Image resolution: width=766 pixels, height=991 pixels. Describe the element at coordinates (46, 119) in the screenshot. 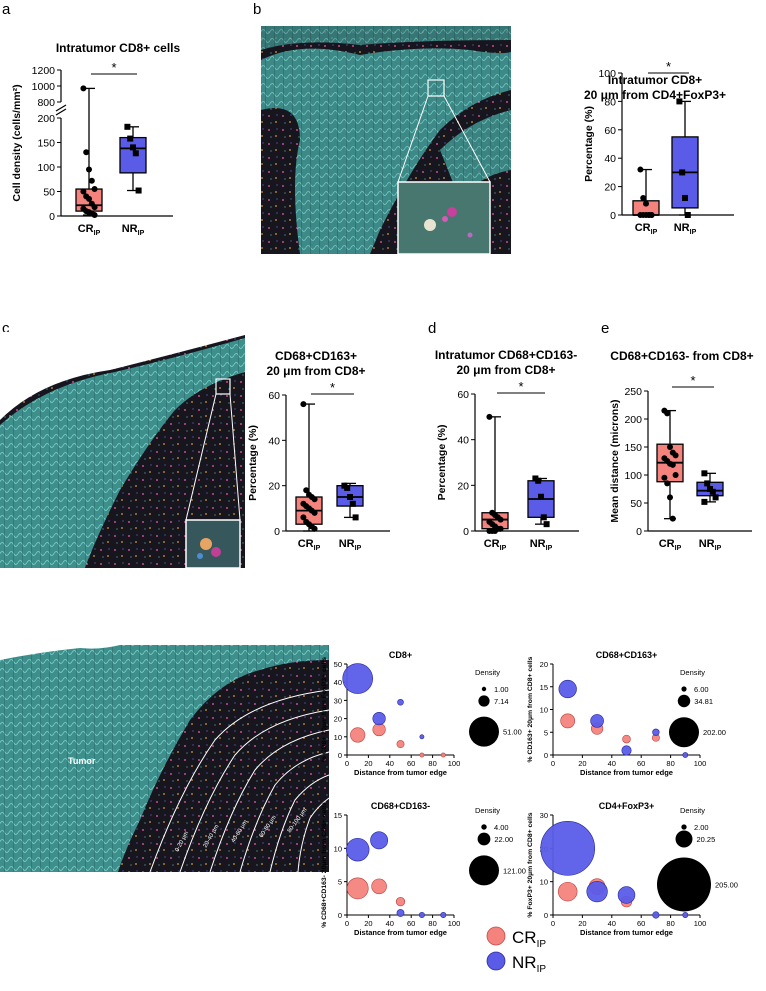

I see `y-tick-label: 200` at that location.